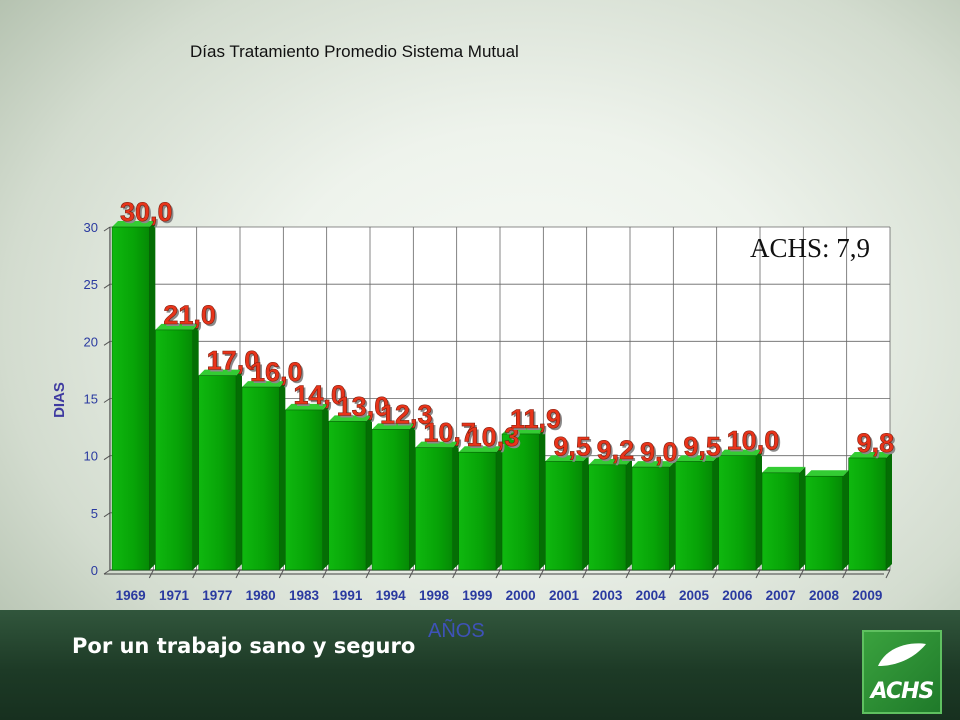 This screenshot has height=720, width=960. Describe the element at coordinates (781, 595) in the screenshot. I see `x-tick-label: 2007` at that location.